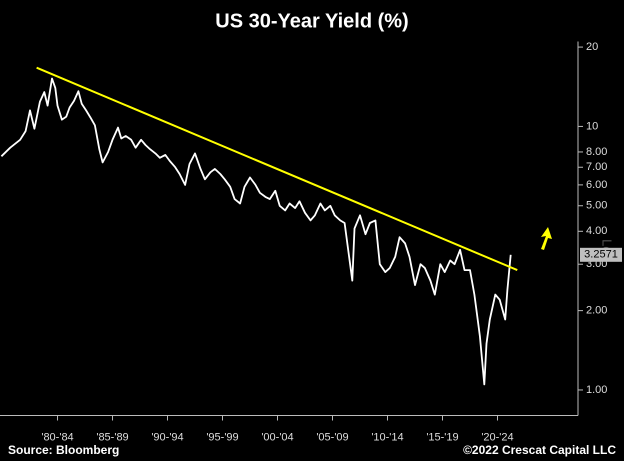 This screenshot has width=624, height=461. What do you see at coordinates (112, 437) in the screenshot?
I see `x-tick-label: '85-'89` at bounding box center [112, 437].